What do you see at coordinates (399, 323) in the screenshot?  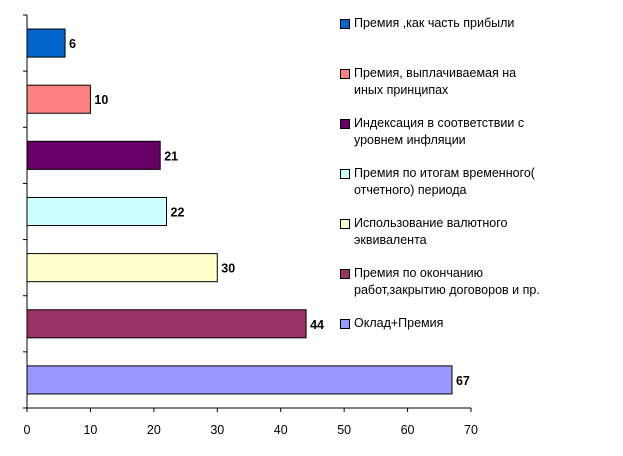 I see `legend-label: Оклад+Премия` at bounding box center [399, 323].